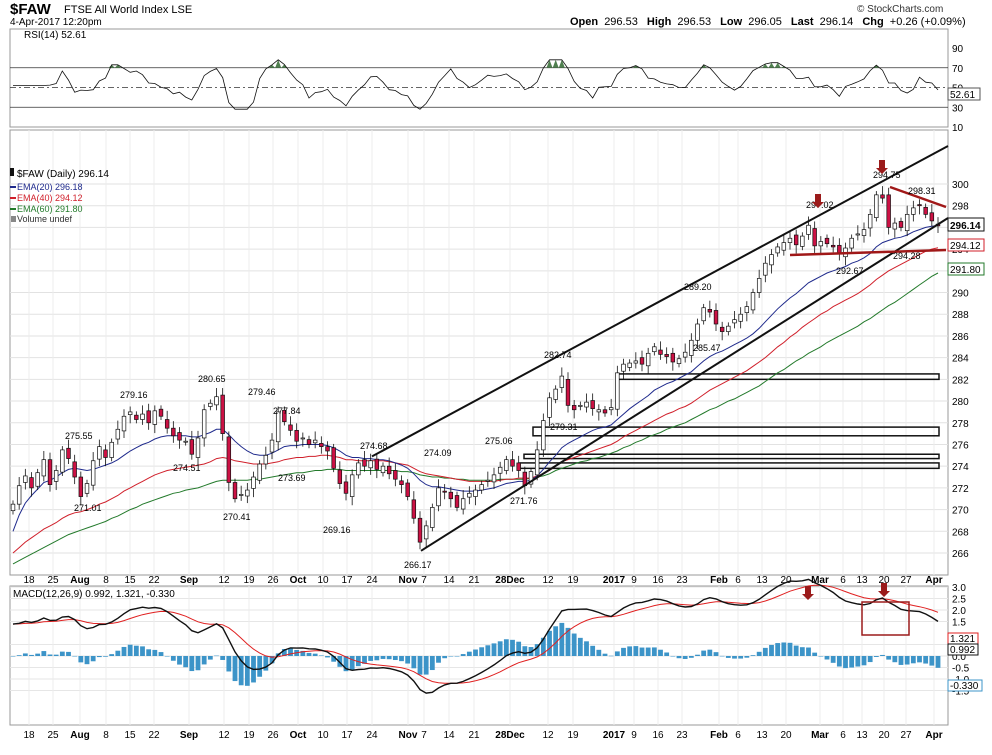 The width and height of the screenshot is (992, 755). Describe the element at coordinates (960, 380) in the screenshot. I see `price-y-tick: 282` at that location.